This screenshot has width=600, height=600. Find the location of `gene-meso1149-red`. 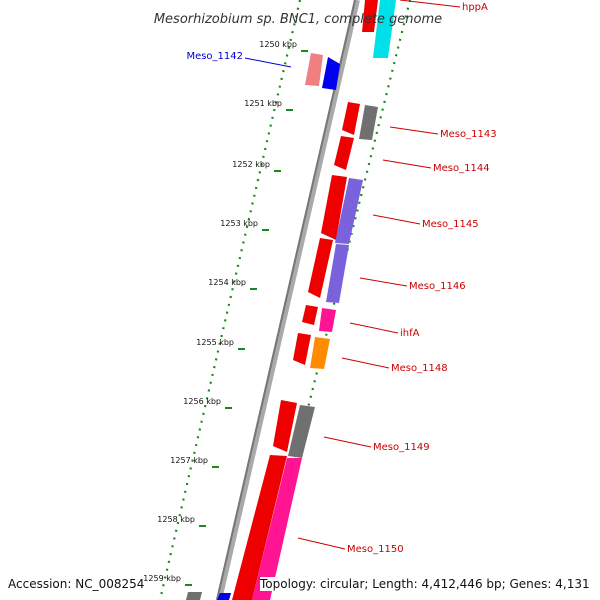

gene-meso1149-red is located at coordinates (285, 426).